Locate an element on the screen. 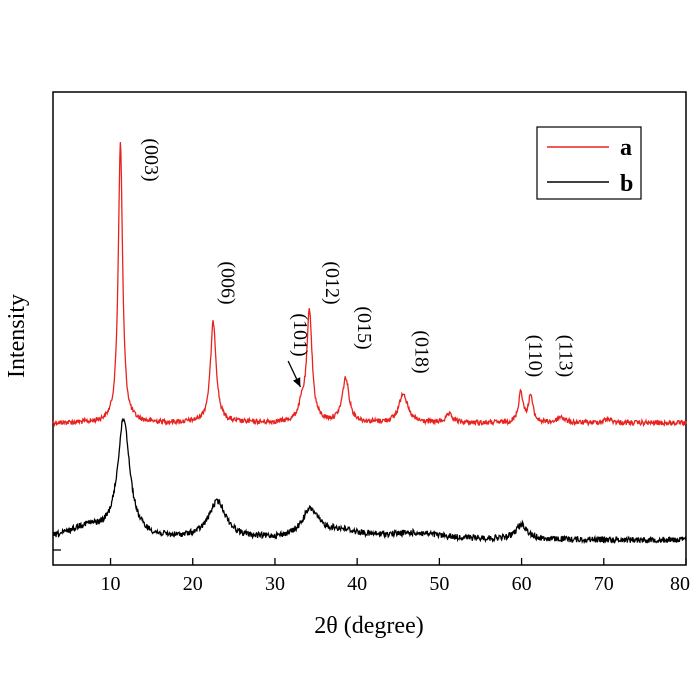 Image resolution: width=700 pixels, height=700 pixels. legend: a b is located at coordinates (589, 163).